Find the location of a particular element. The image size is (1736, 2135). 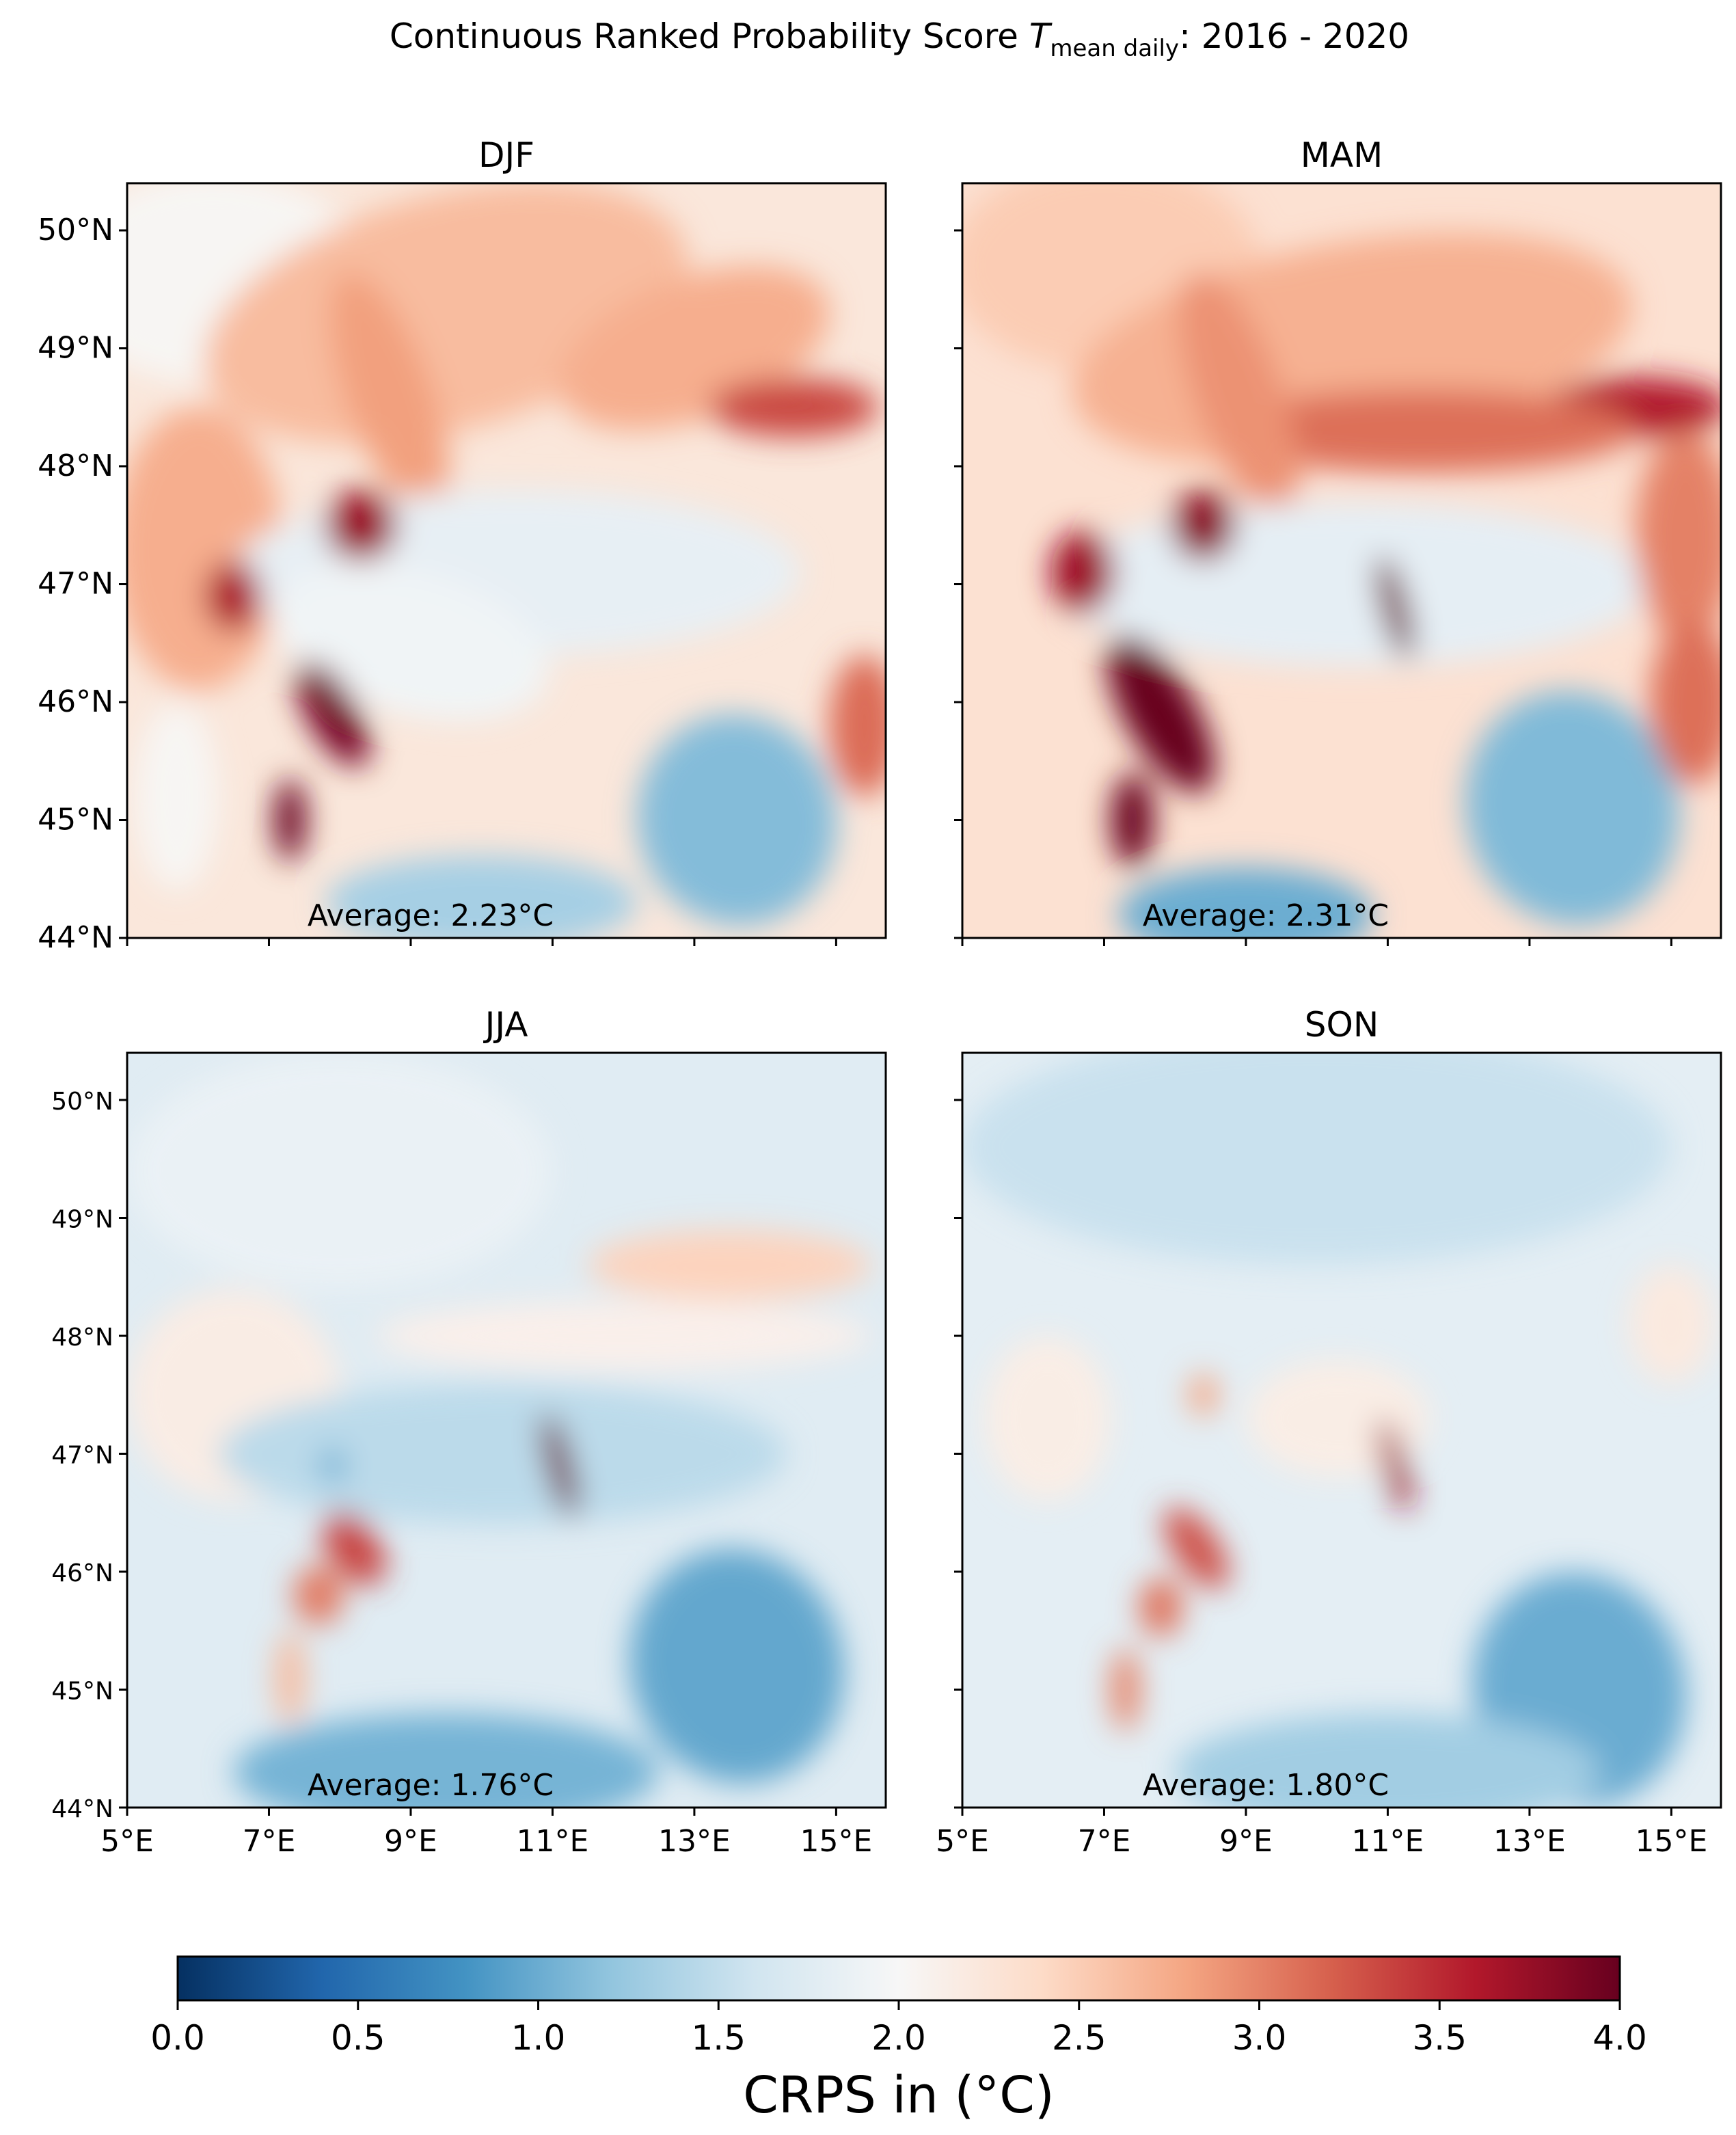

colorbar-tick-label: 3.5 is located at coordinates (1439, 2038).